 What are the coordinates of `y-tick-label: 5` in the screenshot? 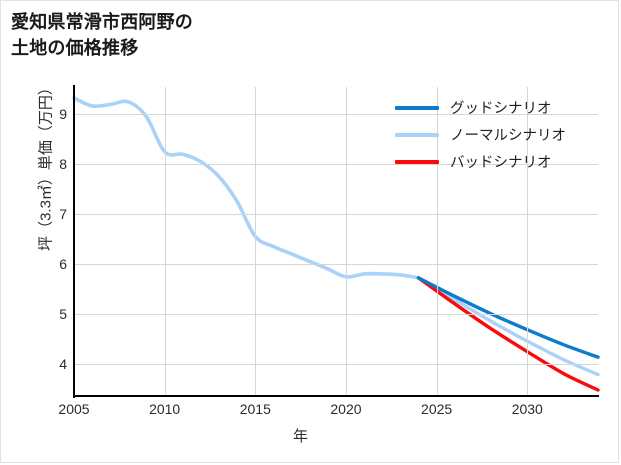 It's located at (63, 313).